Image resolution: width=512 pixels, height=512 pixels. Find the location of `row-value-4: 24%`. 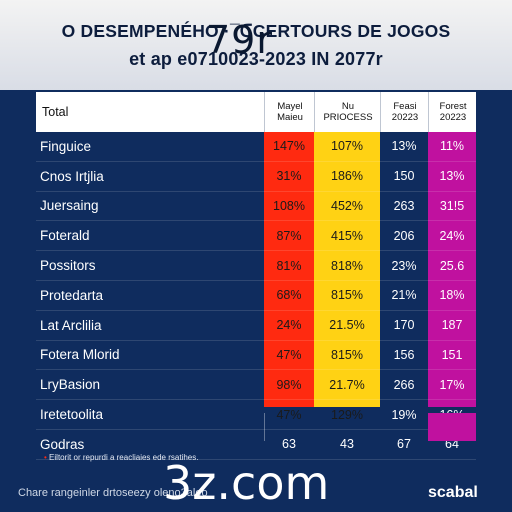

row-value-4: 24% is located at coordinates (452, 235).